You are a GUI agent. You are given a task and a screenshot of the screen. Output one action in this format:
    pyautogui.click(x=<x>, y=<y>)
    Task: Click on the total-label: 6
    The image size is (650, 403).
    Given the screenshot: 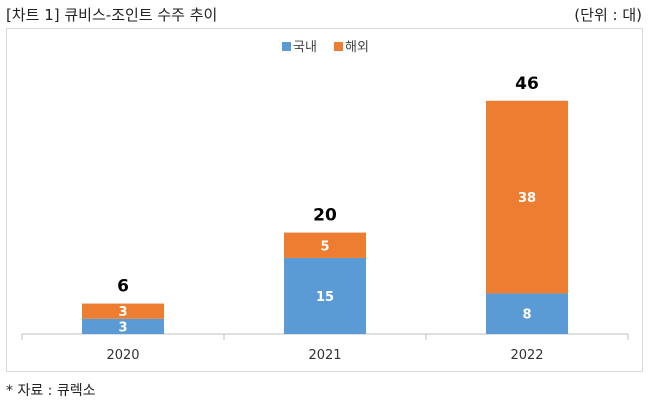 What is the action you would take?
    pyautogui.click(x=123, y=287)
    